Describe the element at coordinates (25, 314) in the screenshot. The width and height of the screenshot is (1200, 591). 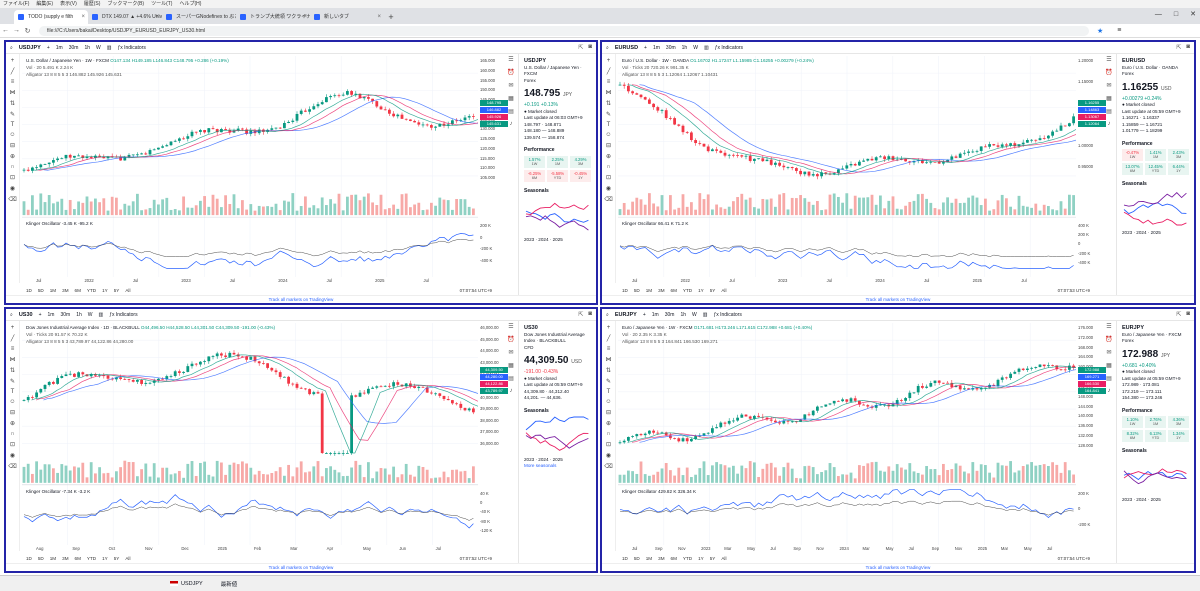
I see `symbol-name: US30` at that location.